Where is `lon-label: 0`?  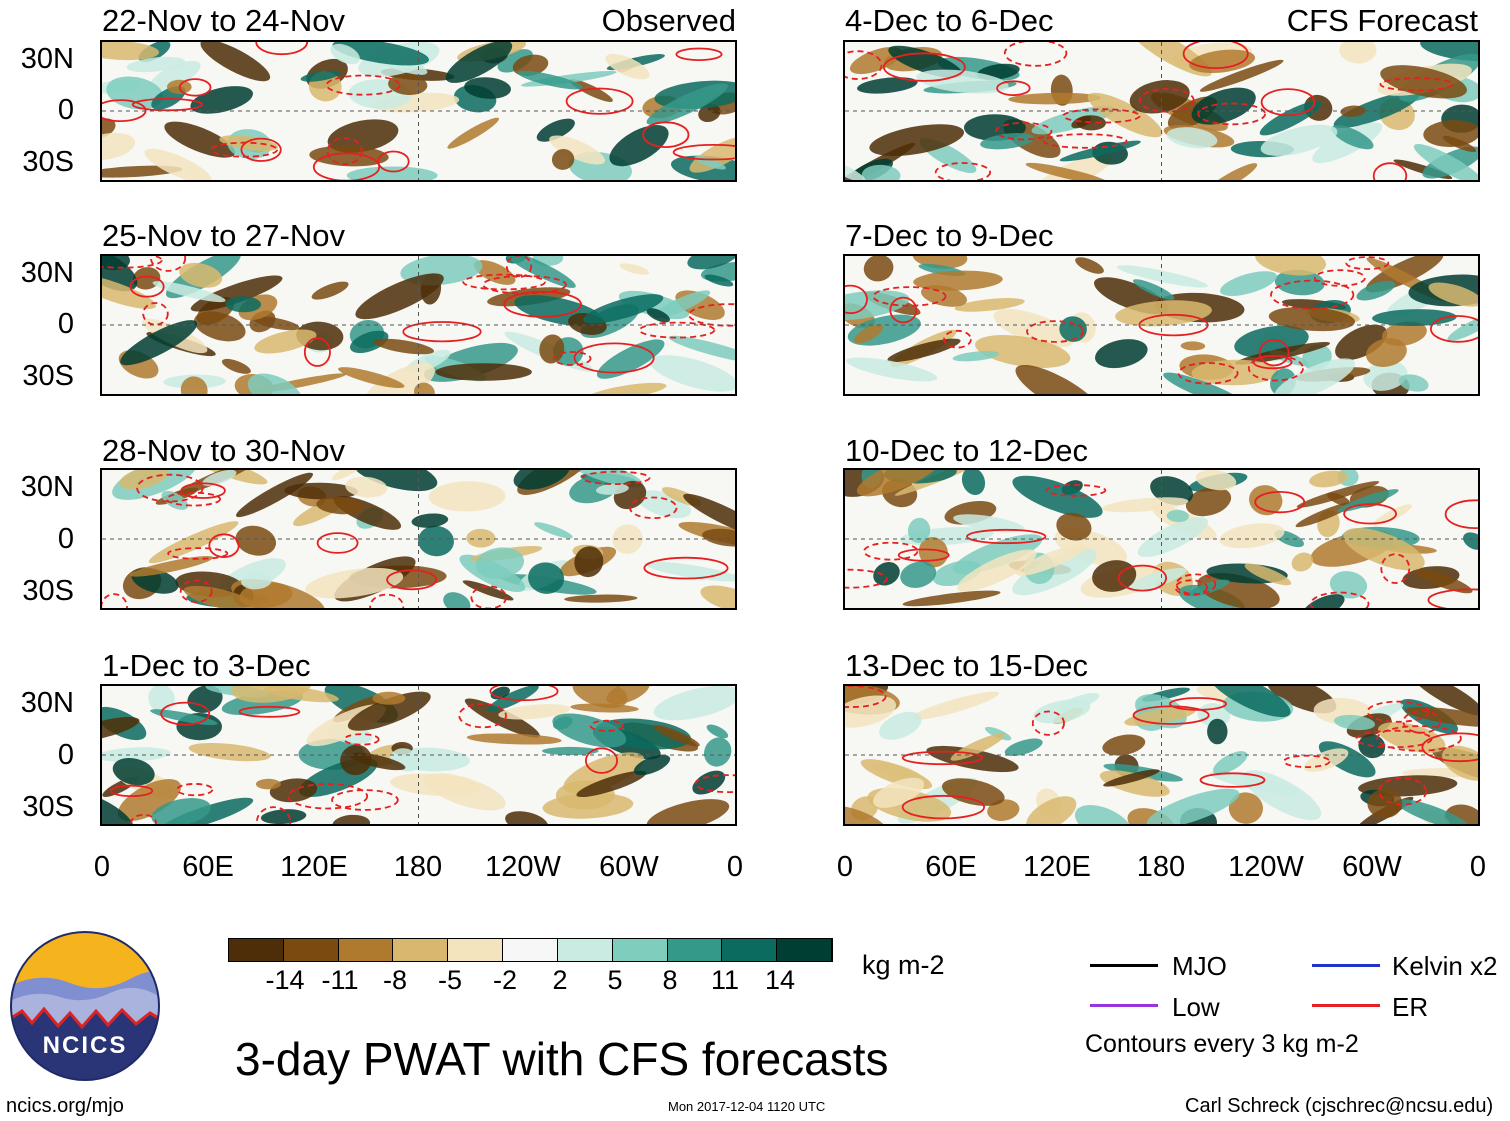 lon-label: 0 is located at coordinates (102, 867).